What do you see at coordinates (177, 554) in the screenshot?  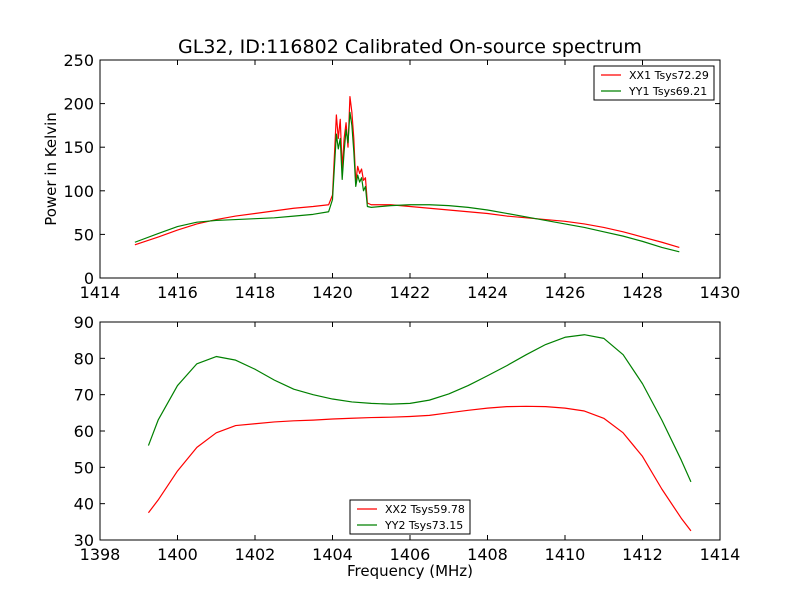 I see `bottom-x-tick-label: 1400` at bounding box center [177, 554].